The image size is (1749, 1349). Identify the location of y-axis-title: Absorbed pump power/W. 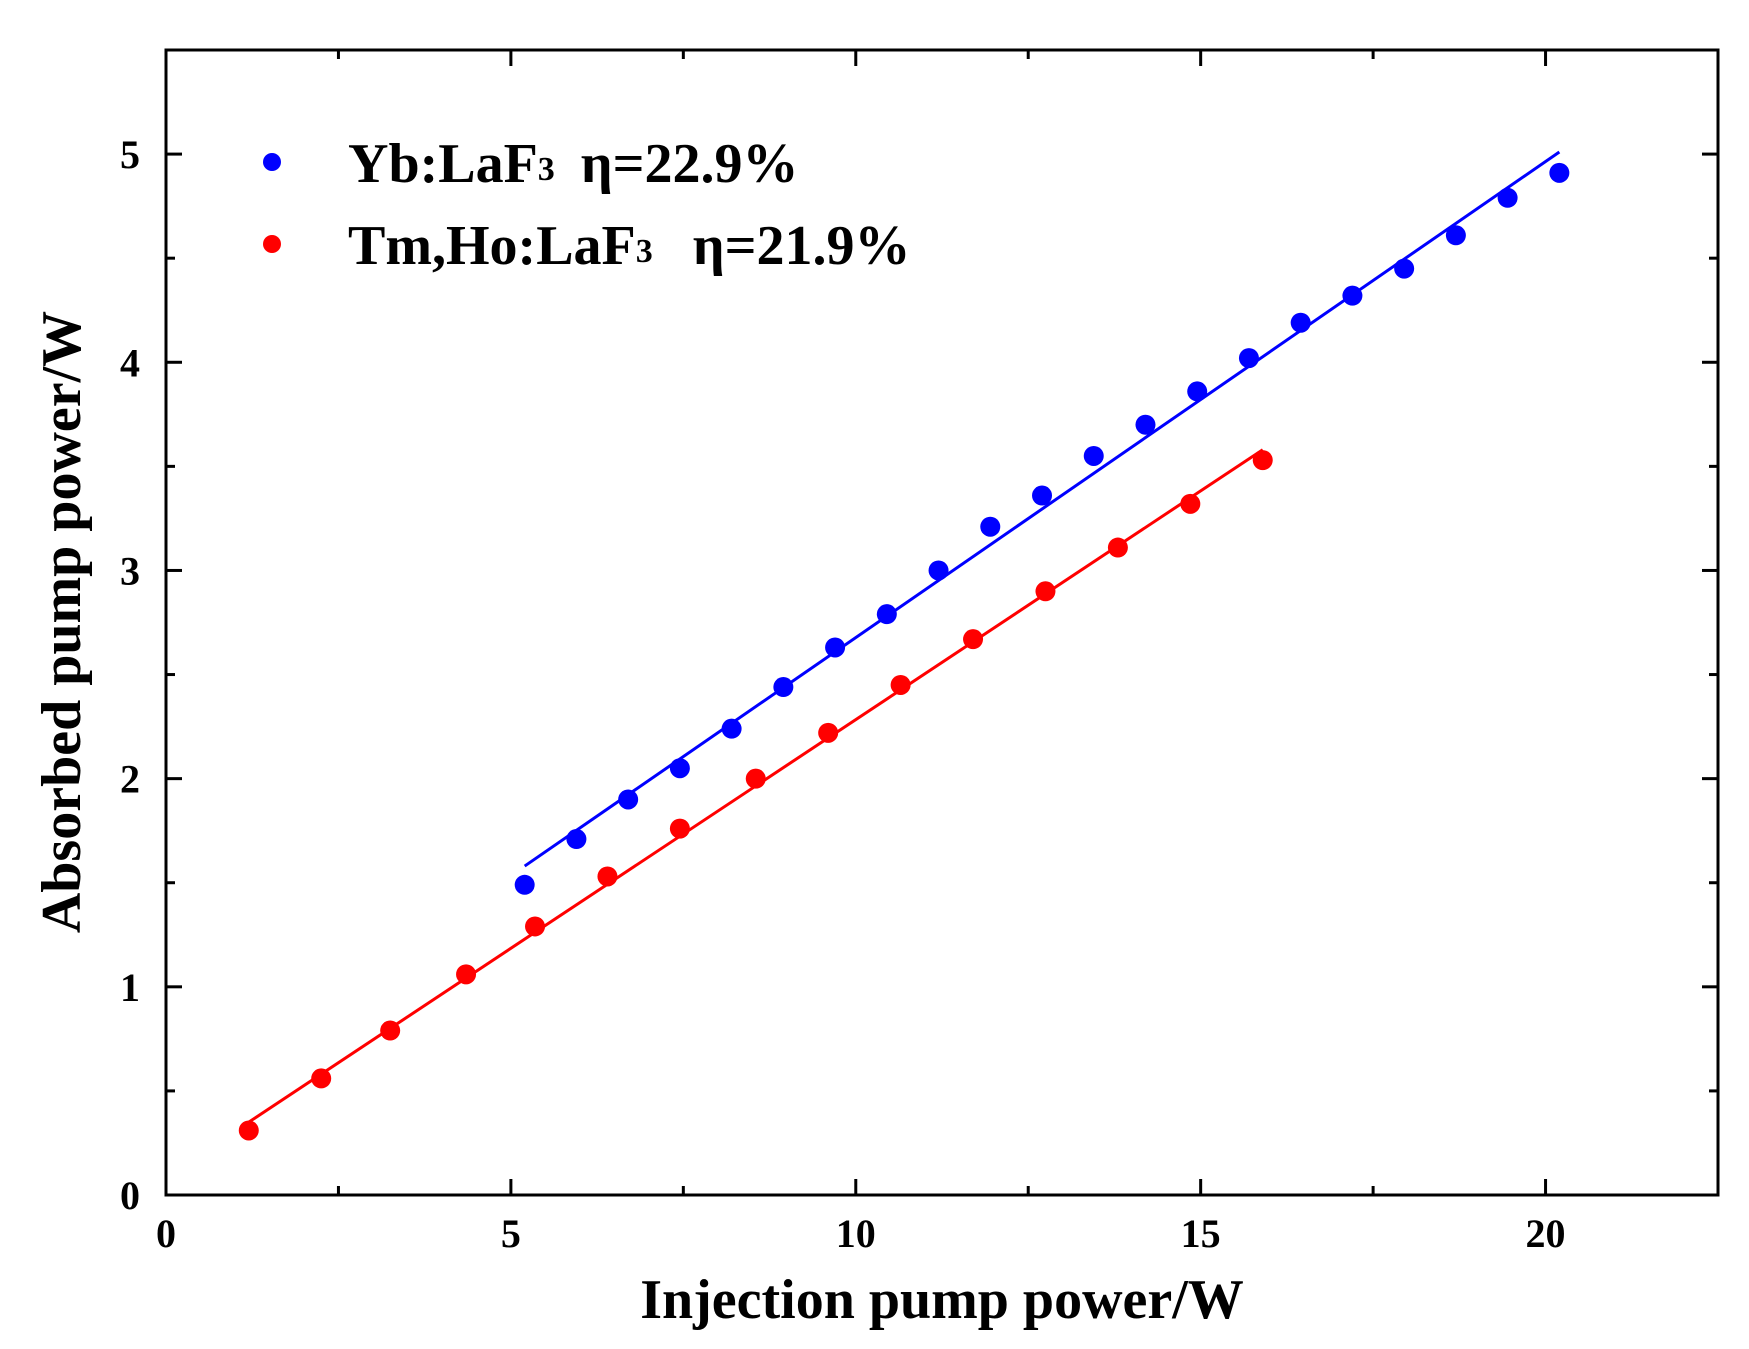
(62, 622).